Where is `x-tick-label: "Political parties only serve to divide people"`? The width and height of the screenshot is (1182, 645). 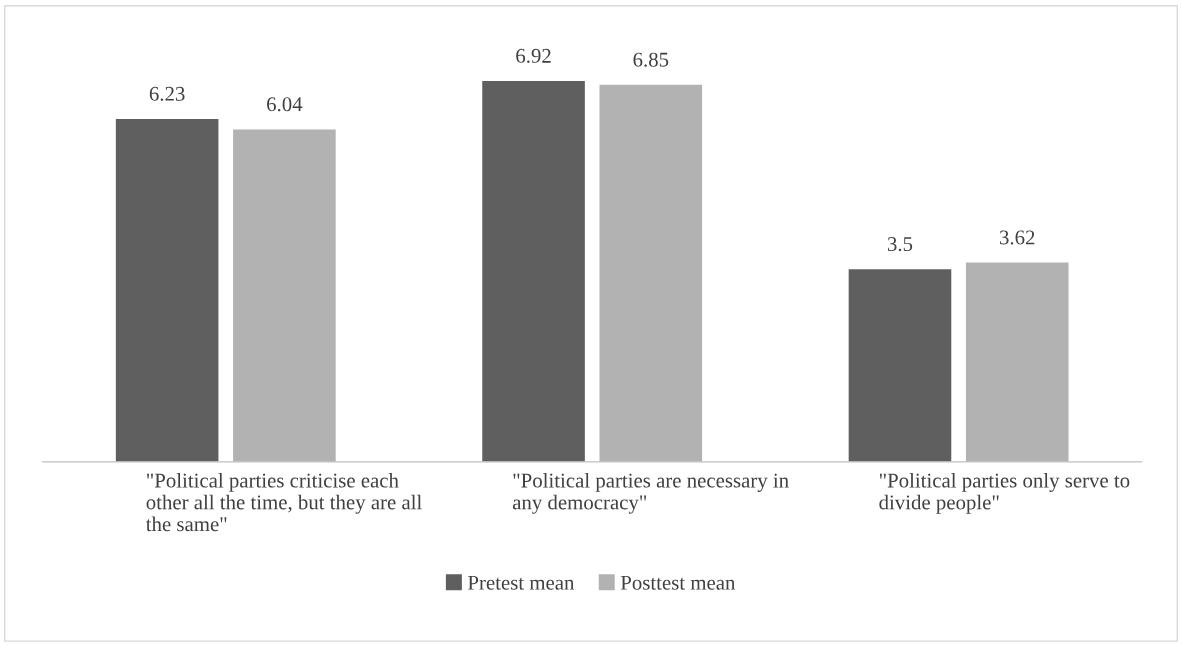 x-tick-label: "Political parties only serve to divide people" is located at coordinates (1004, 493).